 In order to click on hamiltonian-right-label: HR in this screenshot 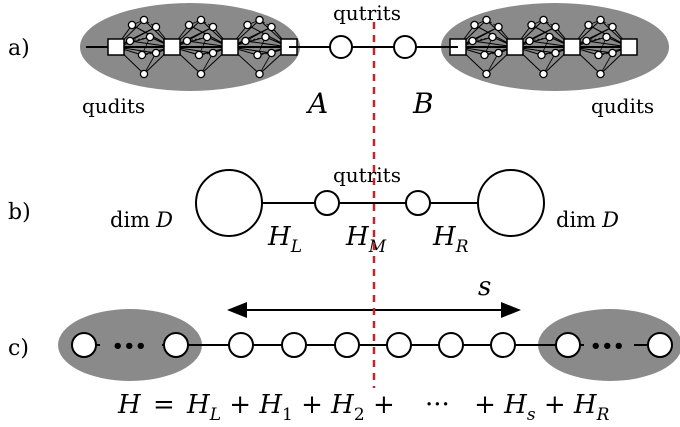, I will do `click(450, 239)`.